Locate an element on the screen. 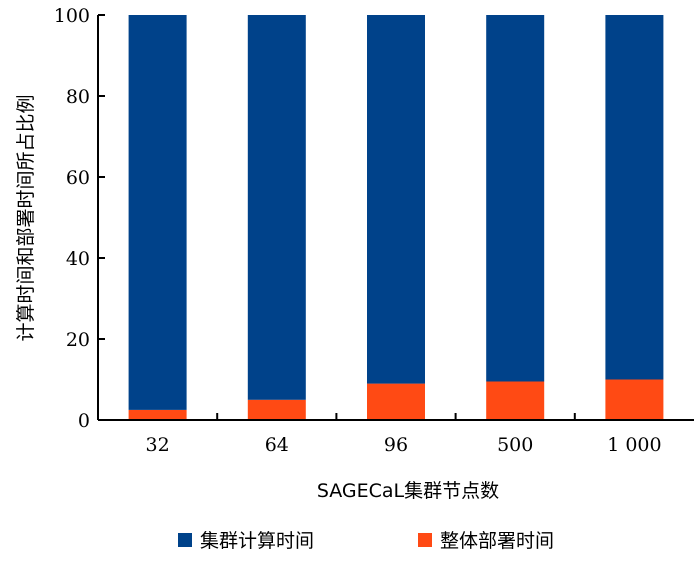  x-tick-labels: 32 64 96 500 1 000 is located at coordinates (404, 445).